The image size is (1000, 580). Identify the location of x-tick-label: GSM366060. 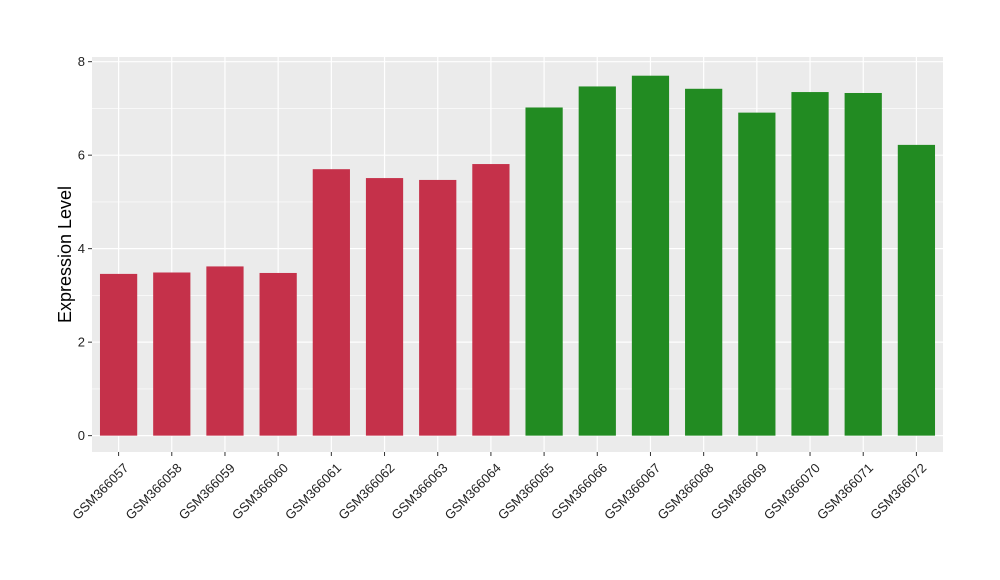
(260, 491).